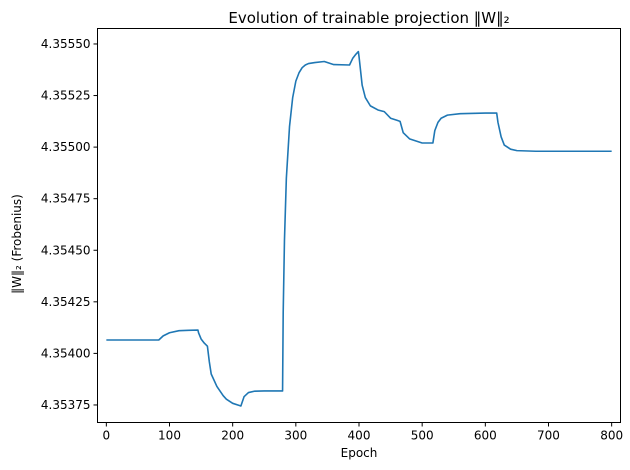 This screenshot has height=470, width=630. Describe the element at coordinates (66, 199) in the screenshot. I see `y-tick-label: 4.35475` at that location.